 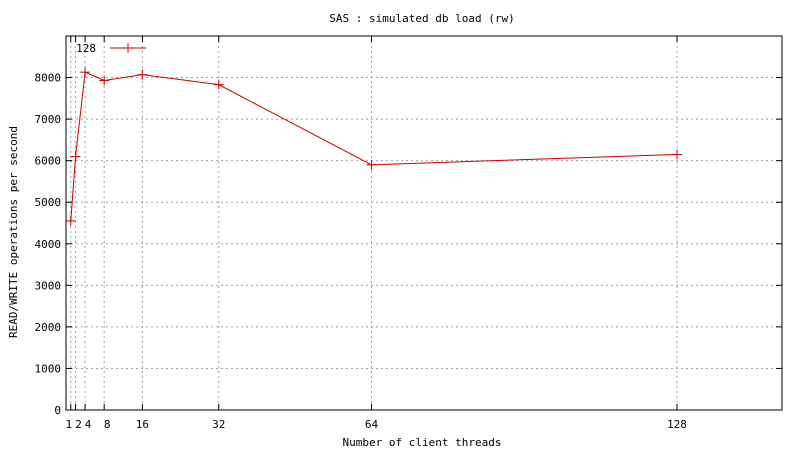 What do you see at coordinates (88, 424) in the screenshot?
I see `x-tick-label: 4` at bounding box center [88, 424].